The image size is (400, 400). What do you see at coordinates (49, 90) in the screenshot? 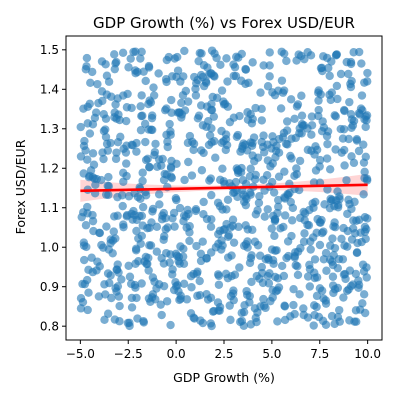
I see `y-tick-label: 1.4` at bounding box center [49, 90].